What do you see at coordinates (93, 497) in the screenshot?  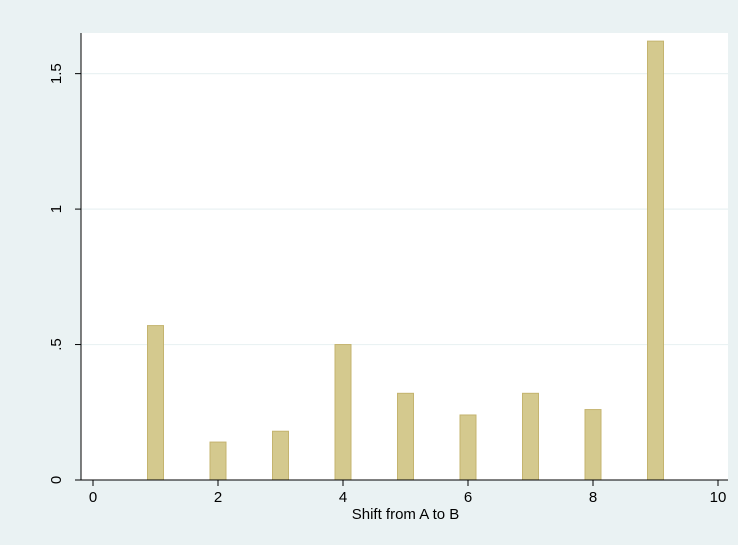 I see `x-tick-label-0: 0` at bounding box center [93, 497].